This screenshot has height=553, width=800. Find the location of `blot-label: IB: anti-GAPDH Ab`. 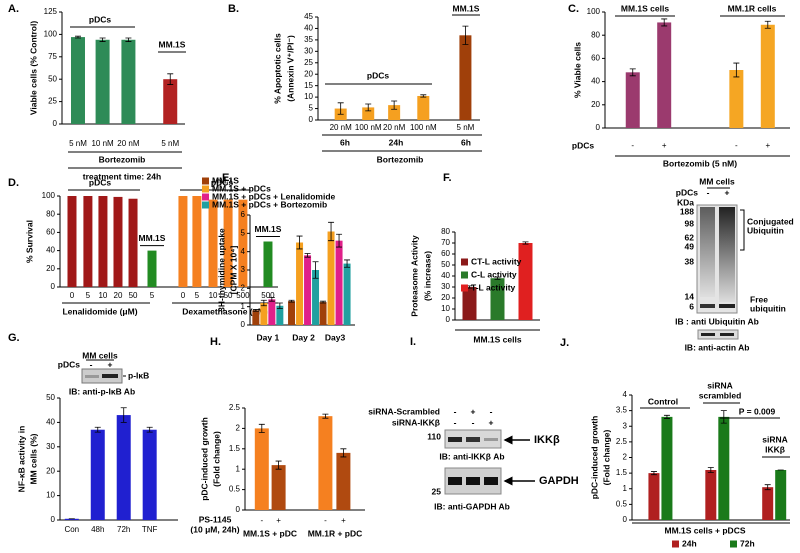

blot-label: IB: anti-GAPDH Ab is located at coordinates (472, 506).